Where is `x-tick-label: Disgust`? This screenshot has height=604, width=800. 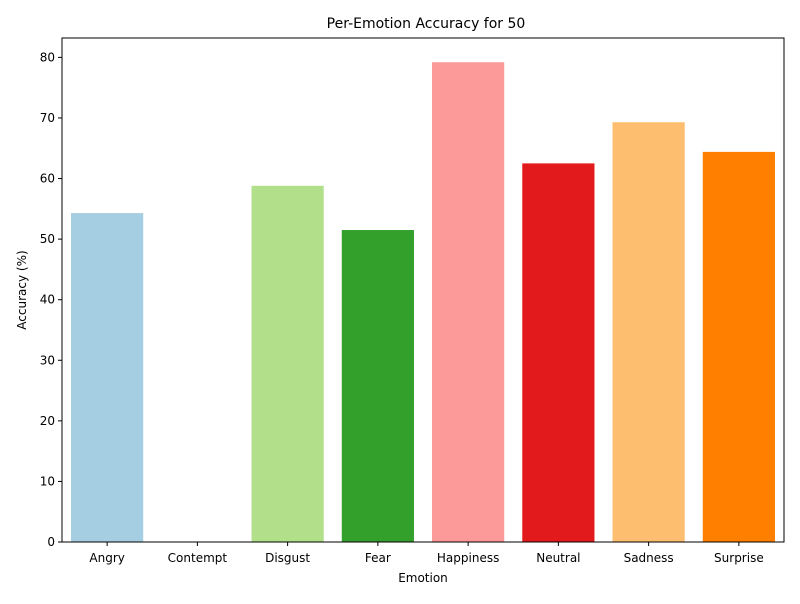
x-tick-label: Disgust is located at coordinates (287, 558).